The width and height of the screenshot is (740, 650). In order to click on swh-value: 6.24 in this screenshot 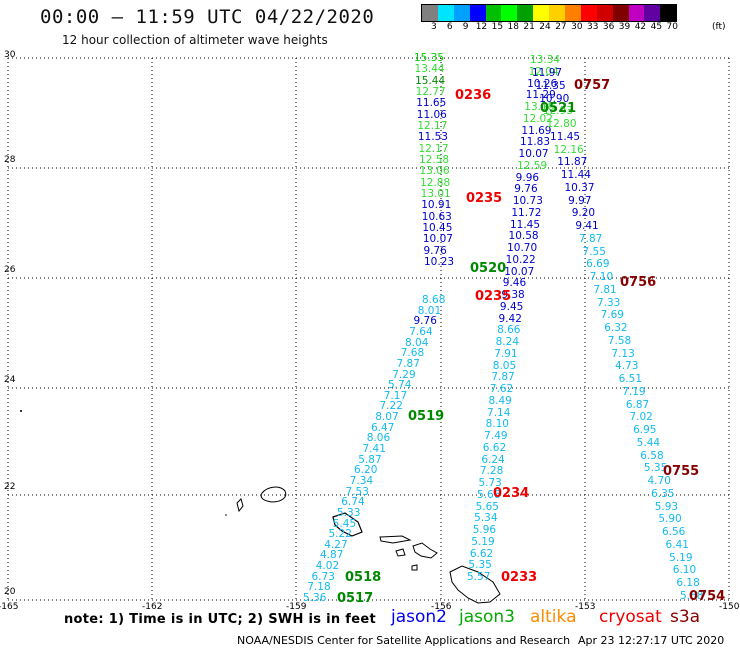, I will do `click(493, 459)`.